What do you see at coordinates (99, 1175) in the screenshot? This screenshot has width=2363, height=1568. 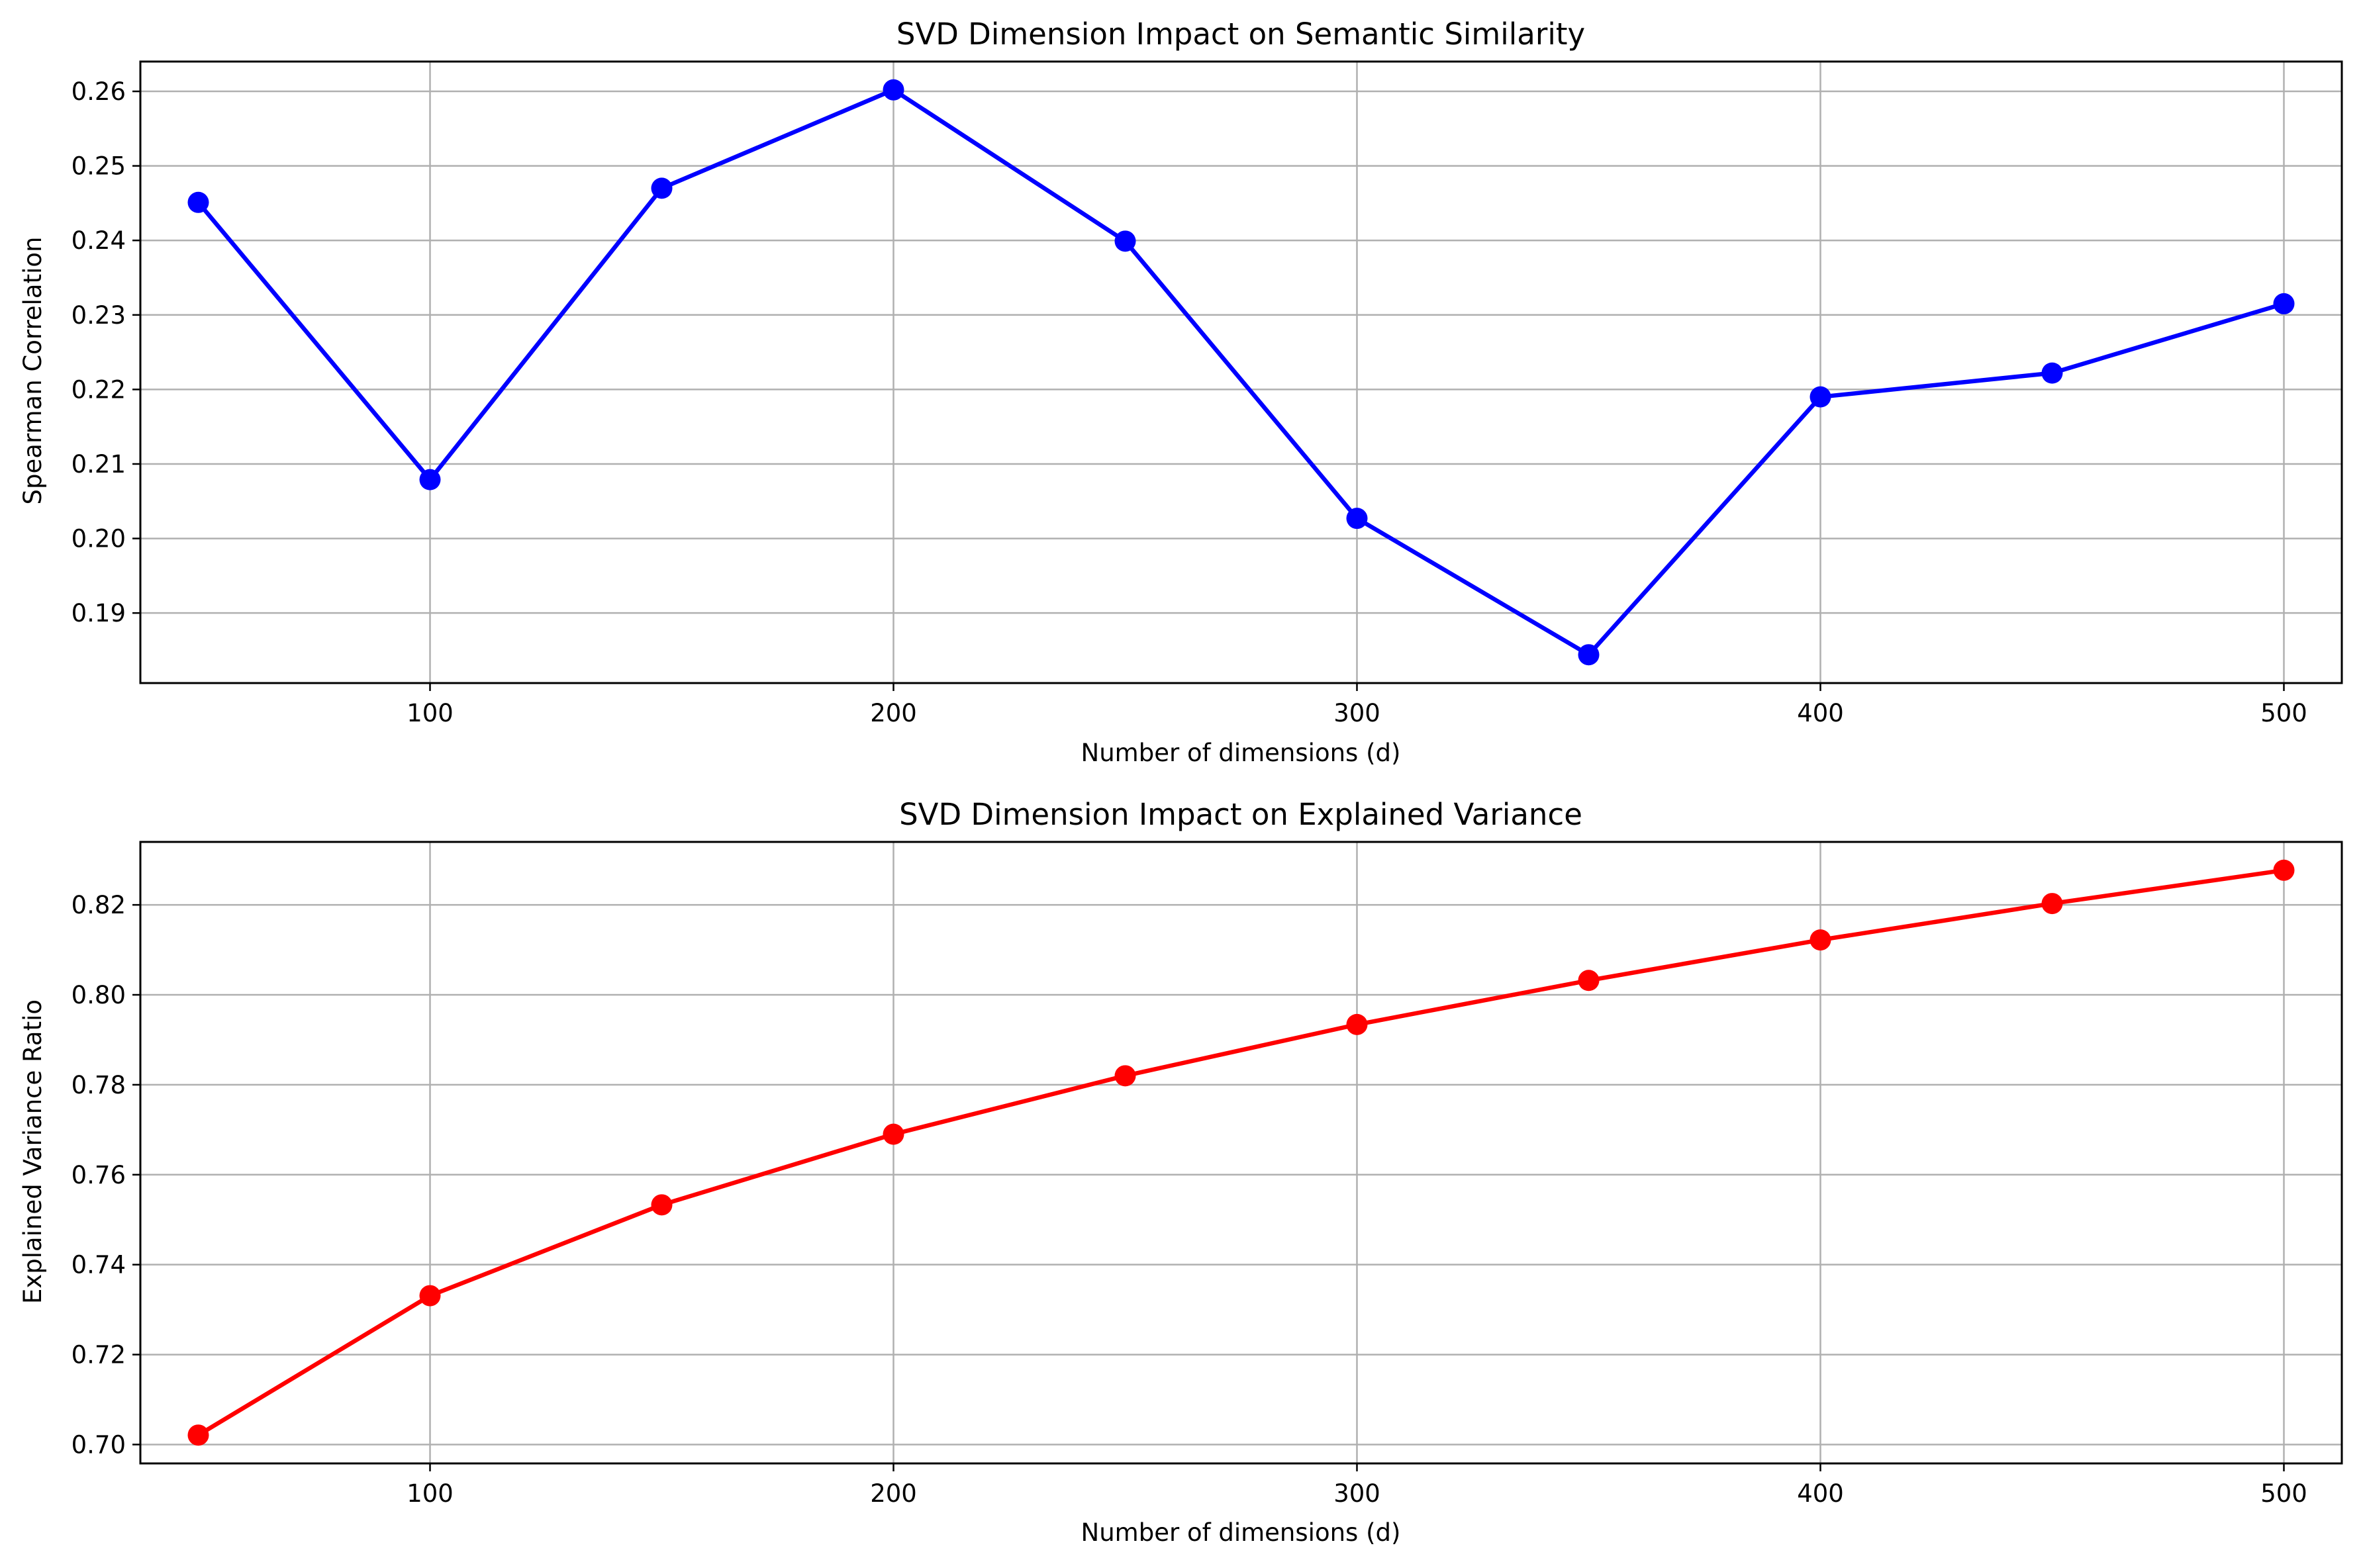 I see `y-tick-label: 0.76` at bounding box center [99, 1175].